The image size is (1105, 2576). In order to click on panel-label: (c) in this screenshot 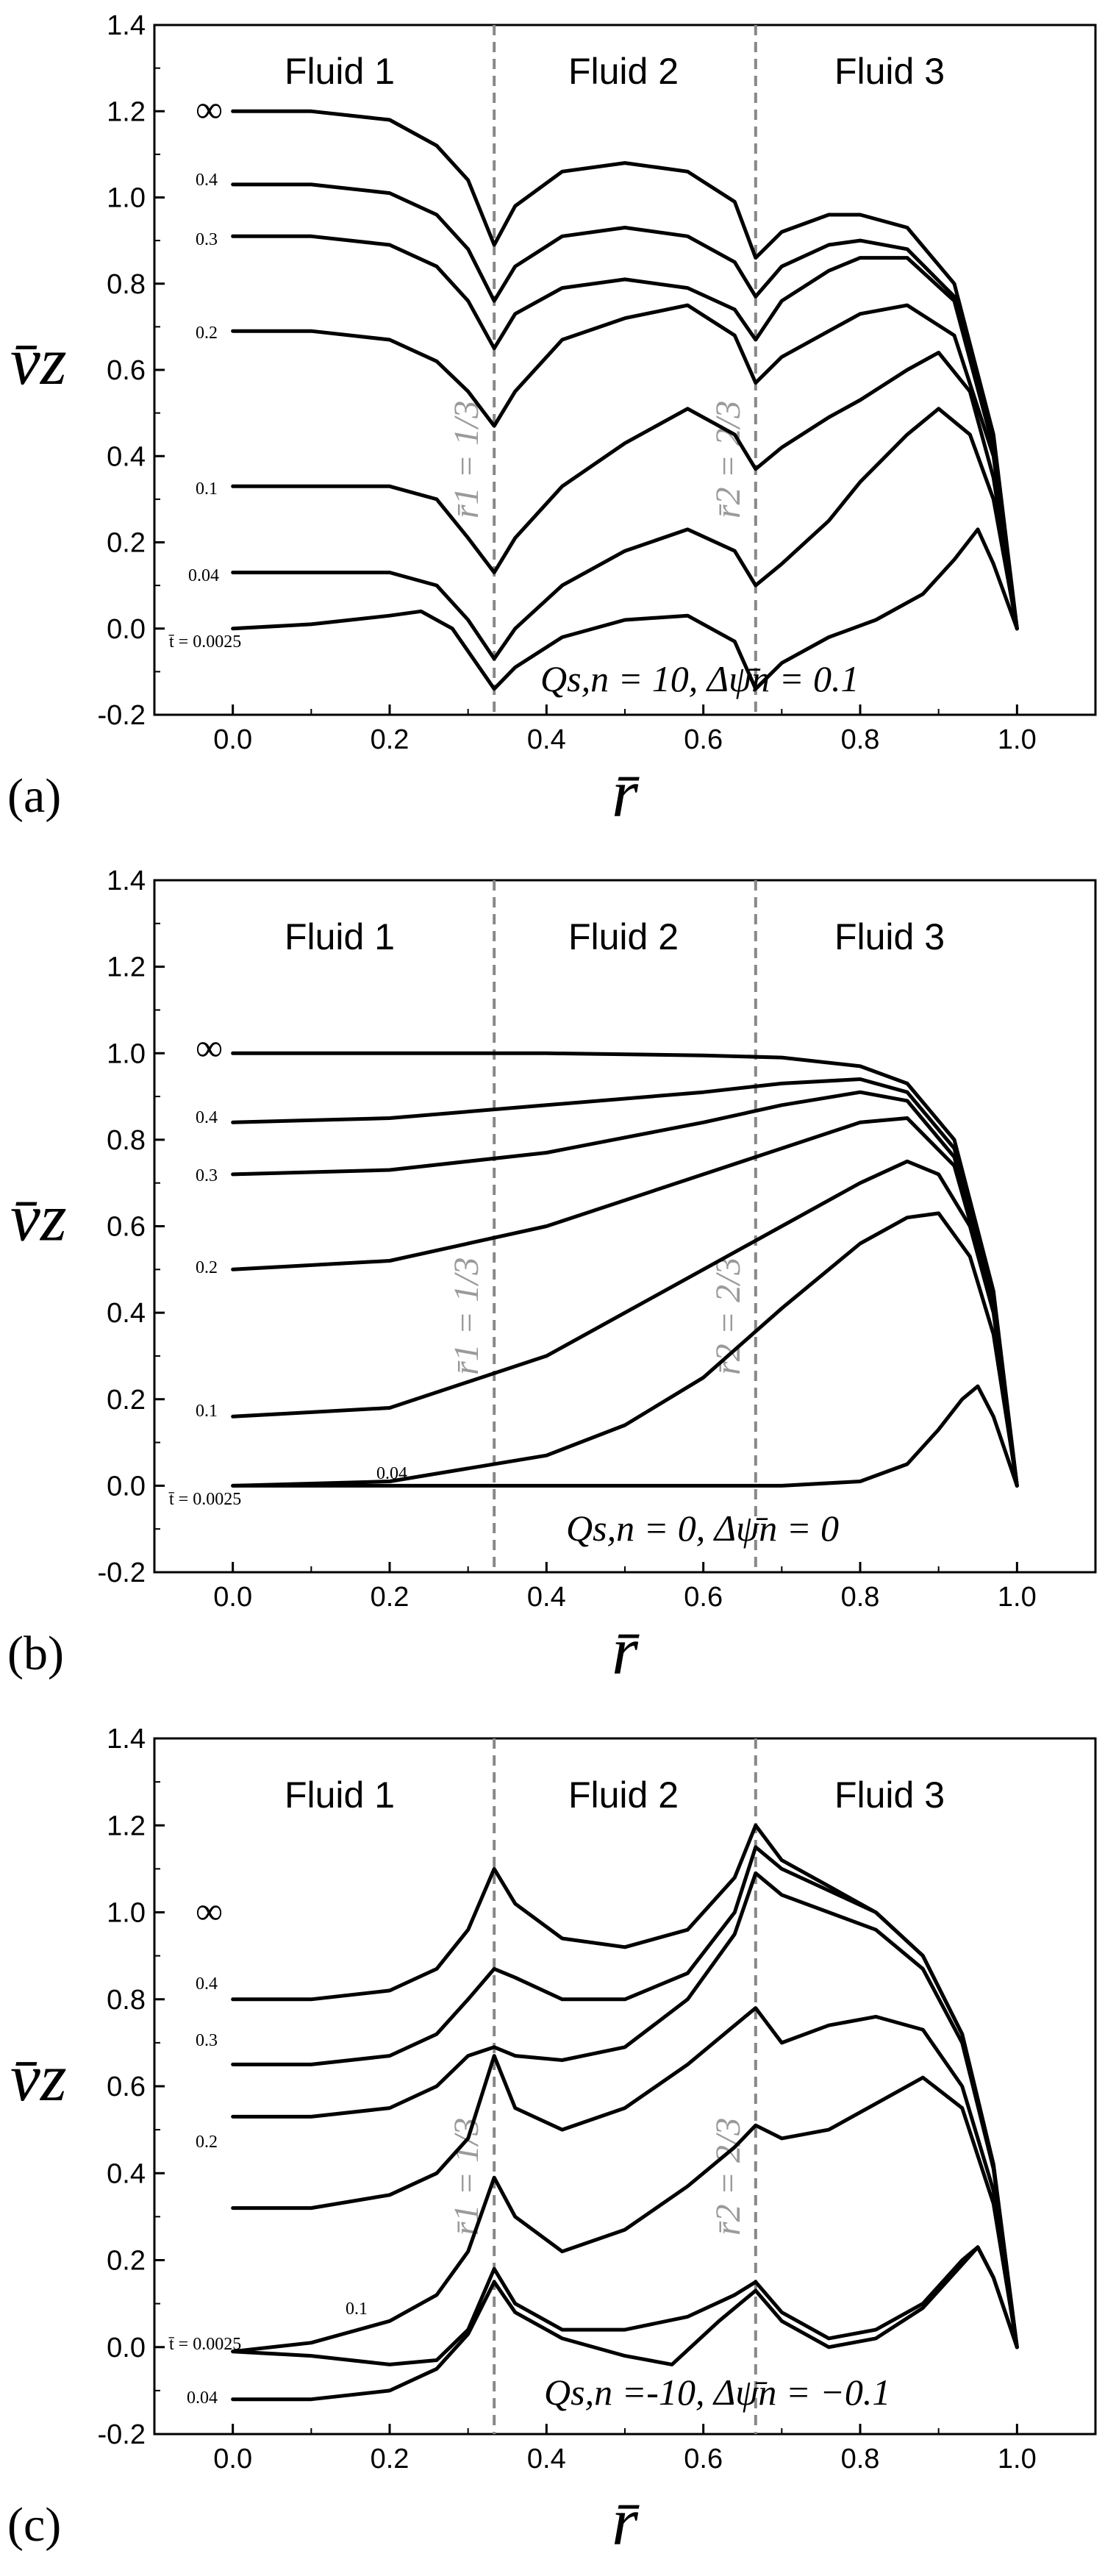, I will do `click(34, 2525)`.